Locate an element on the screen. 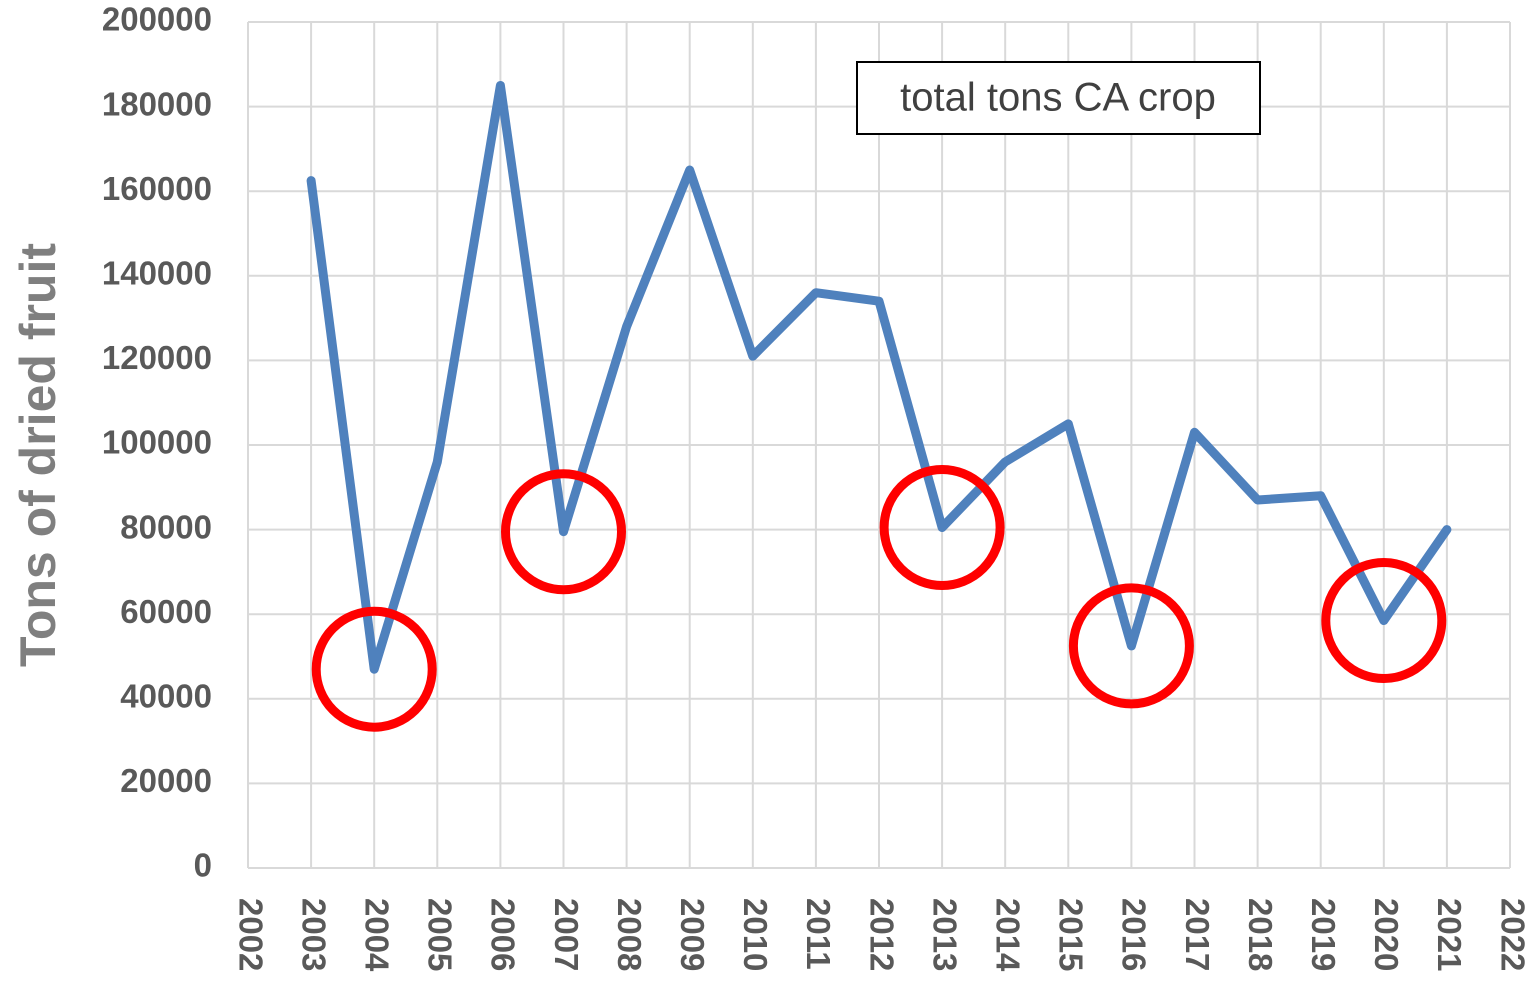 Image resolution: width=1528 pixels, height=998 pixels. x-tick-label: 2008 is located at coordinates (629, 934).